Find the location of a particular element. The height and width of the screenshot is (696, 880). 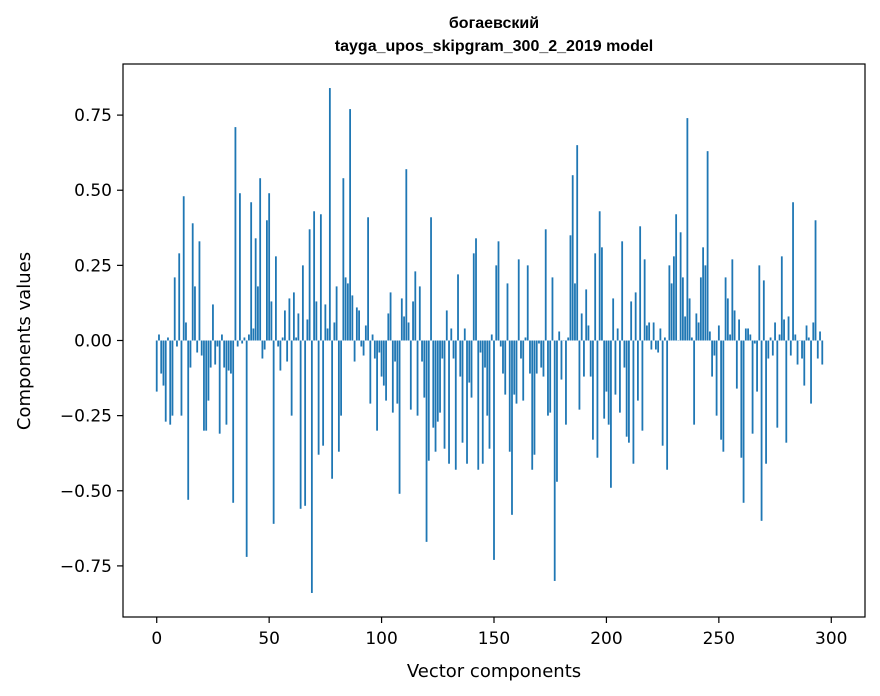

x-axis-ticks: 0 50 100 150 200 250 300 is located at coordinates (499, 633).